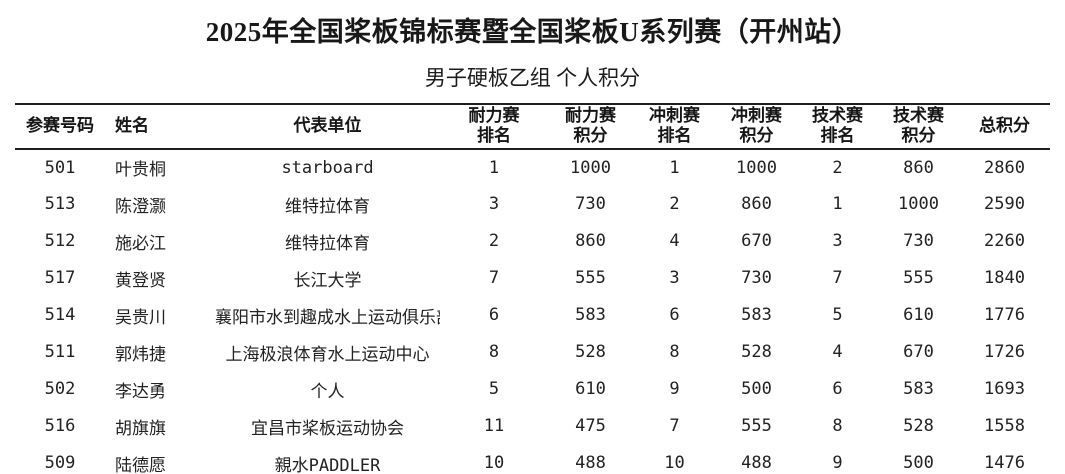  Describe the element at coordinates (140, 206) in the screenshot. I see `cell-athlete-name: 陈澄灏` at that location.